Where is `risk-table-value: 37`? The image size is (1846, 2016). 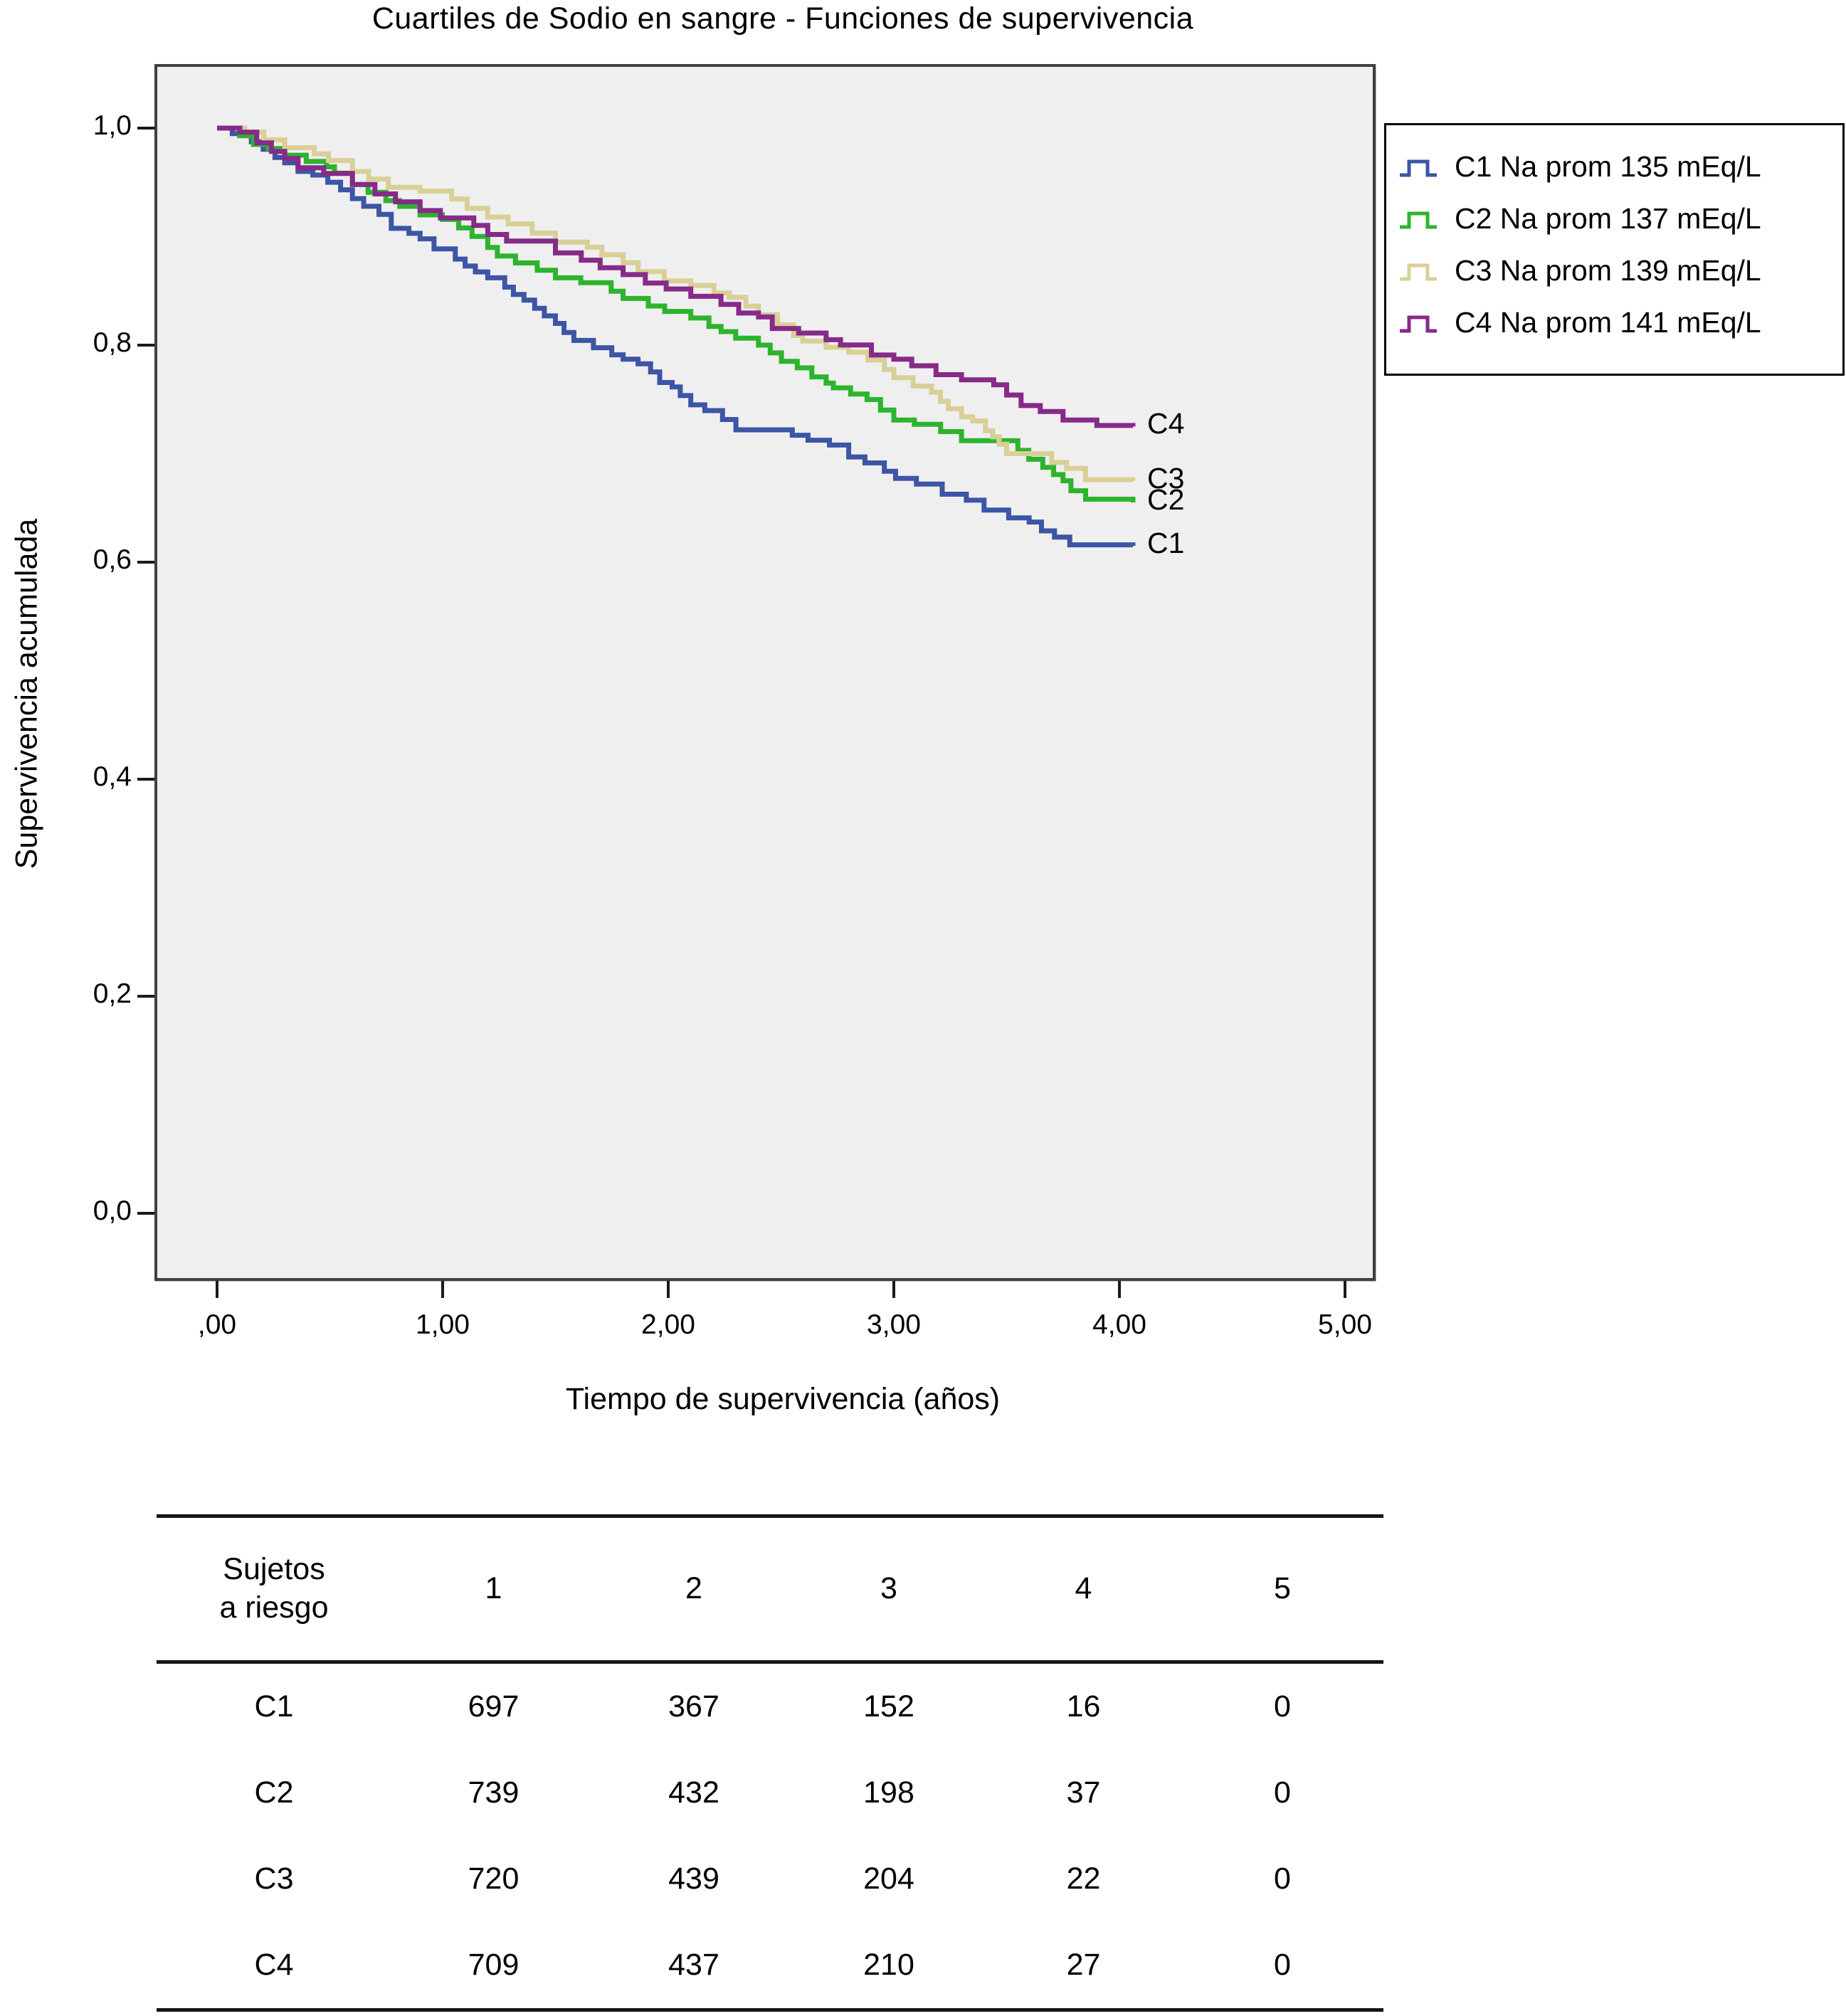
risk-table-value: 37 is located at coordinates (1083, 1792).